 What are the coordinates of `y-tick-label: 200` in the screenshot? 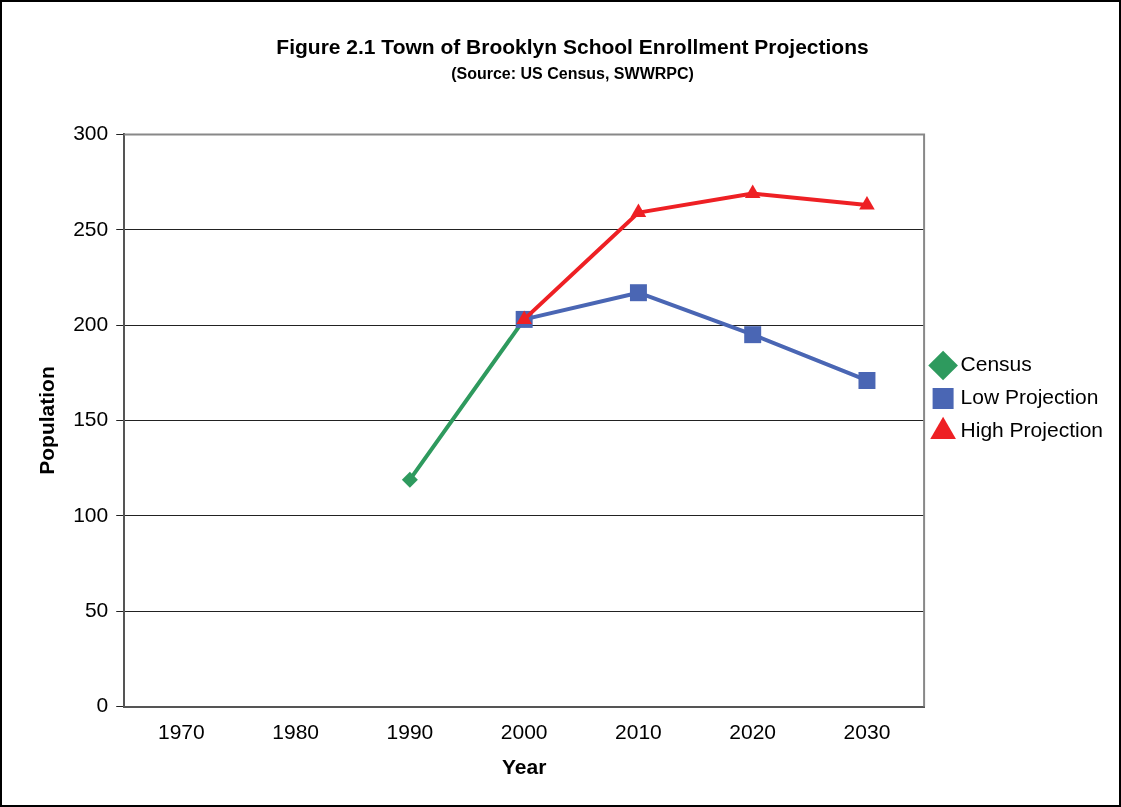 It's located at (91, 323).